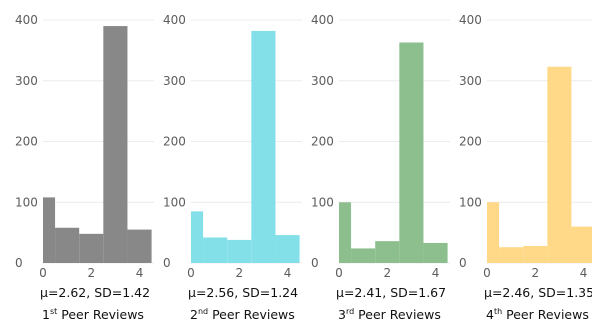 The image size is (592, 324). Describe the element at coordinates (584, 273) in the screenshot. I see `x-tick-label-4-2: 4` at that location.